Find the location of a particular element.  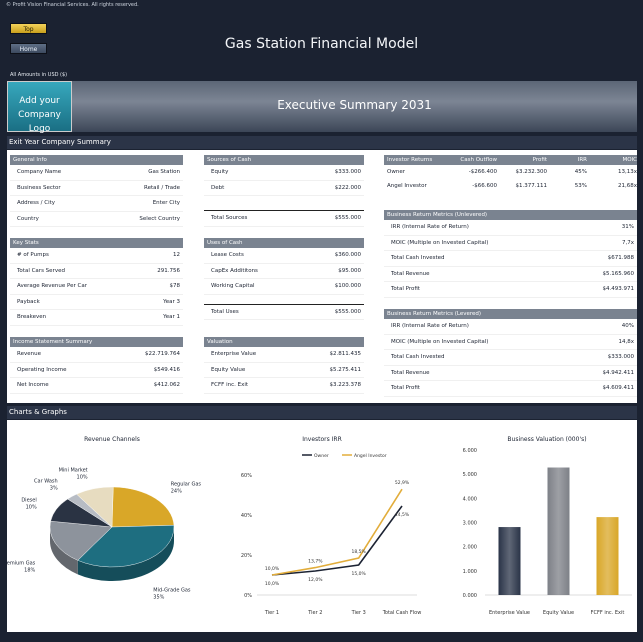

x-tick-label: Tier 3 is located at coordinates (358, 613).